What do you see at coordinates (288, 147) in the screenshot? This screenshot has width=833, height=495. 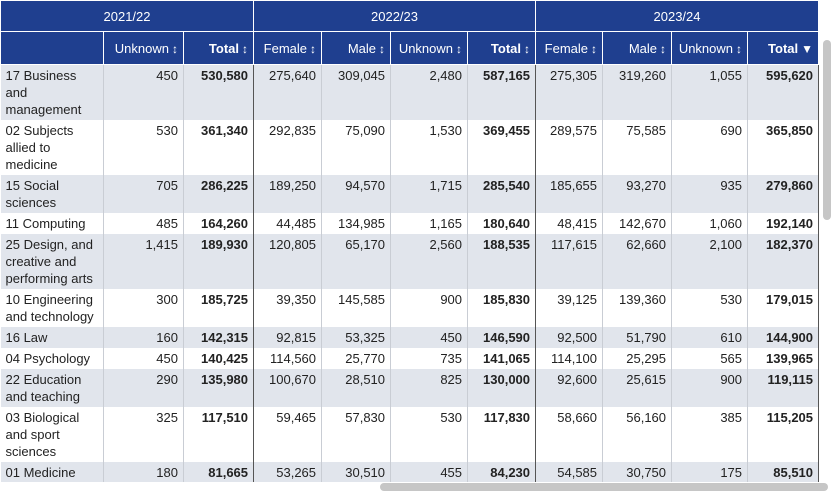 I see `value-cell: 292,835` at bounding box center [288, 147].